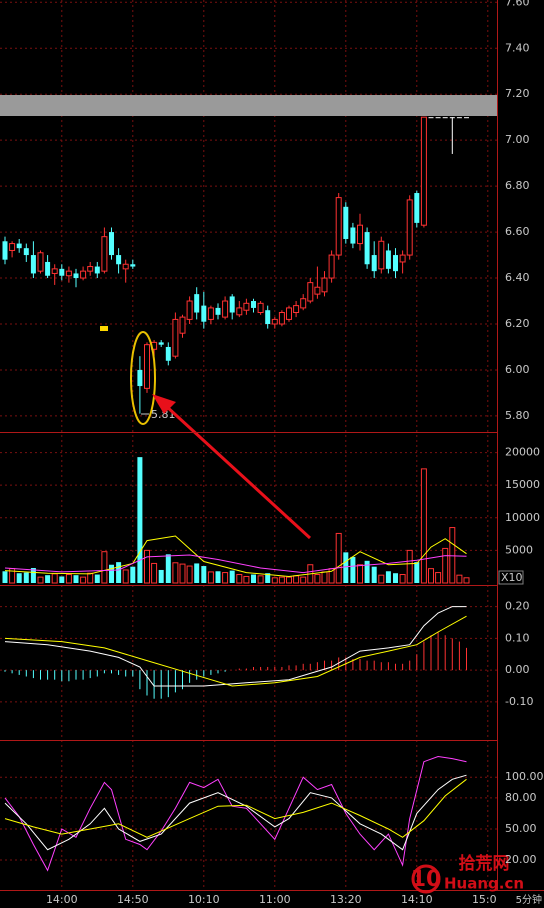 This screenshot has height=908, width=544. Describe the element at coordinates (521, 797) in the screenshot. I see `y-tick-label: 80.00` at that location.